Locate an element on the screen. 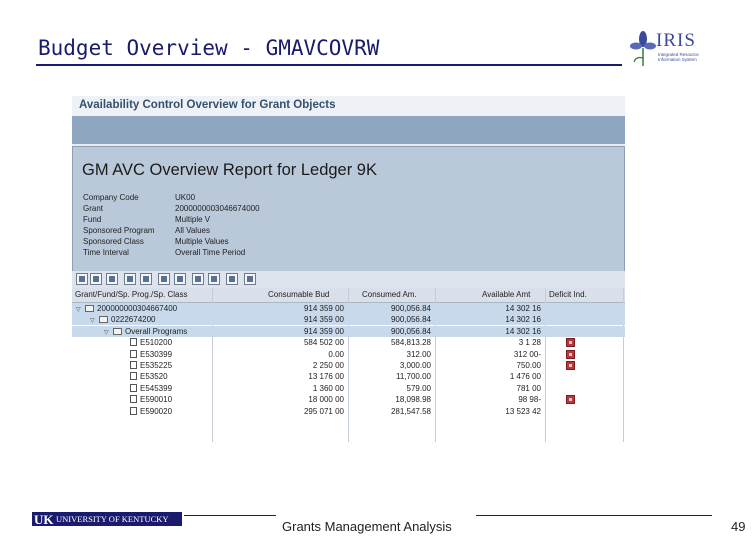 This screenshot has width=756, height=540. page-number: 49 is located at coordinates (738, 526).